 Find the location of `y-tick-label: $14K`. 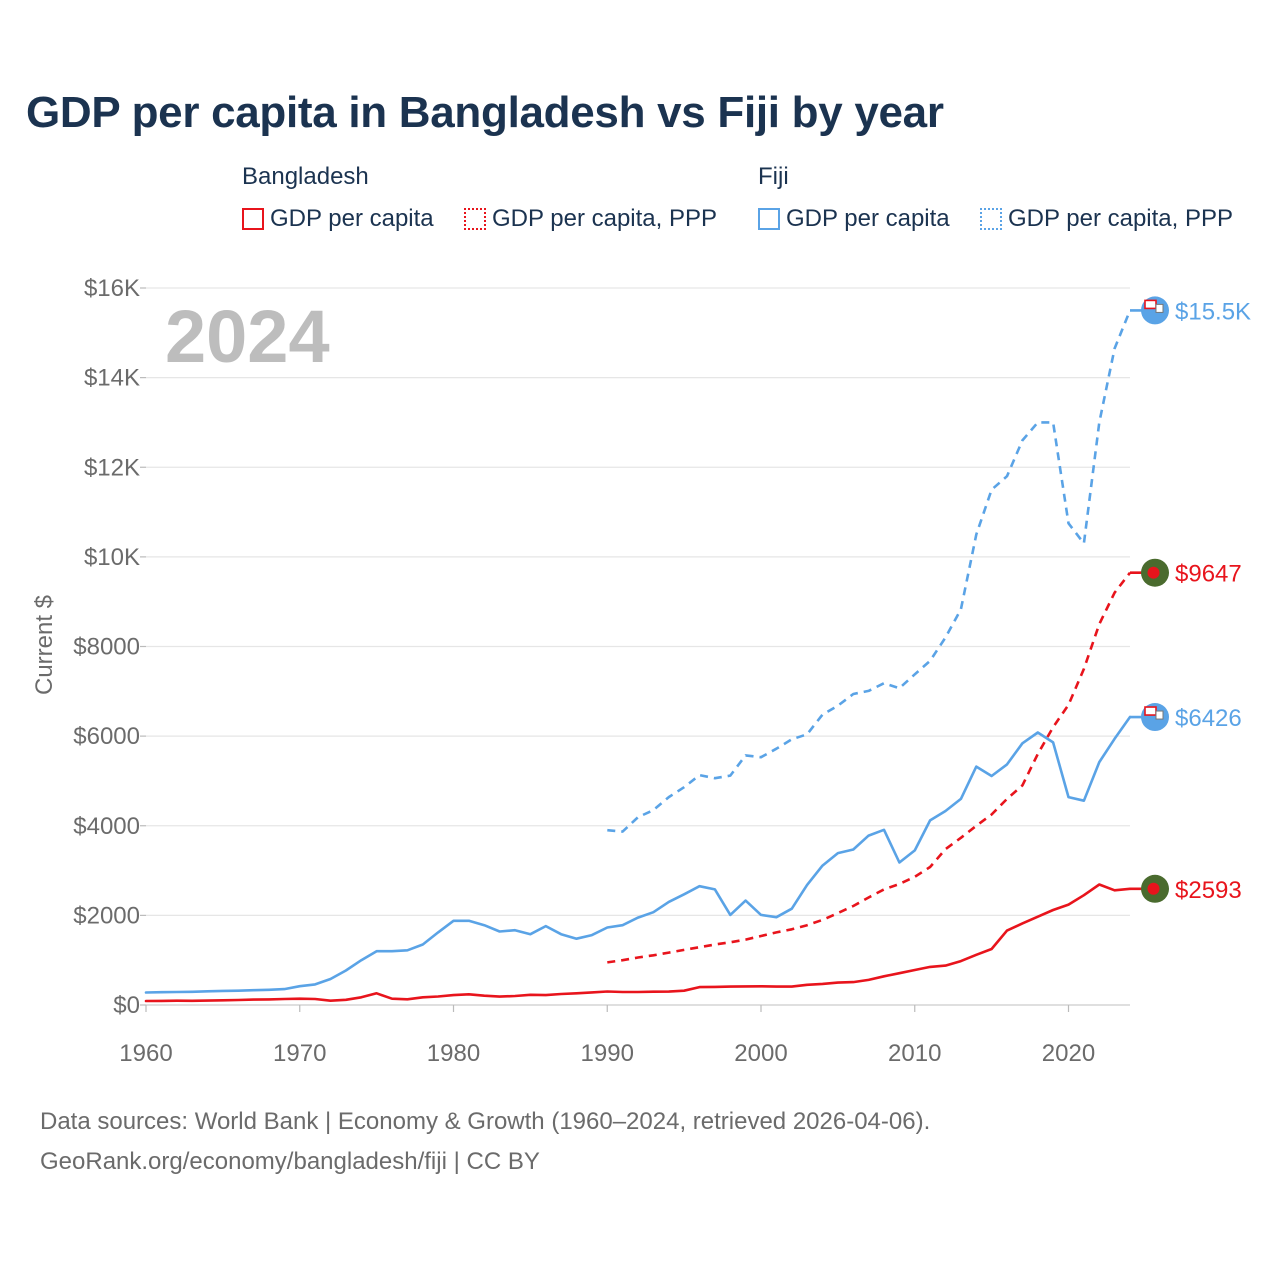

y-tick-label: $14K is located at coordinates (112, 378).